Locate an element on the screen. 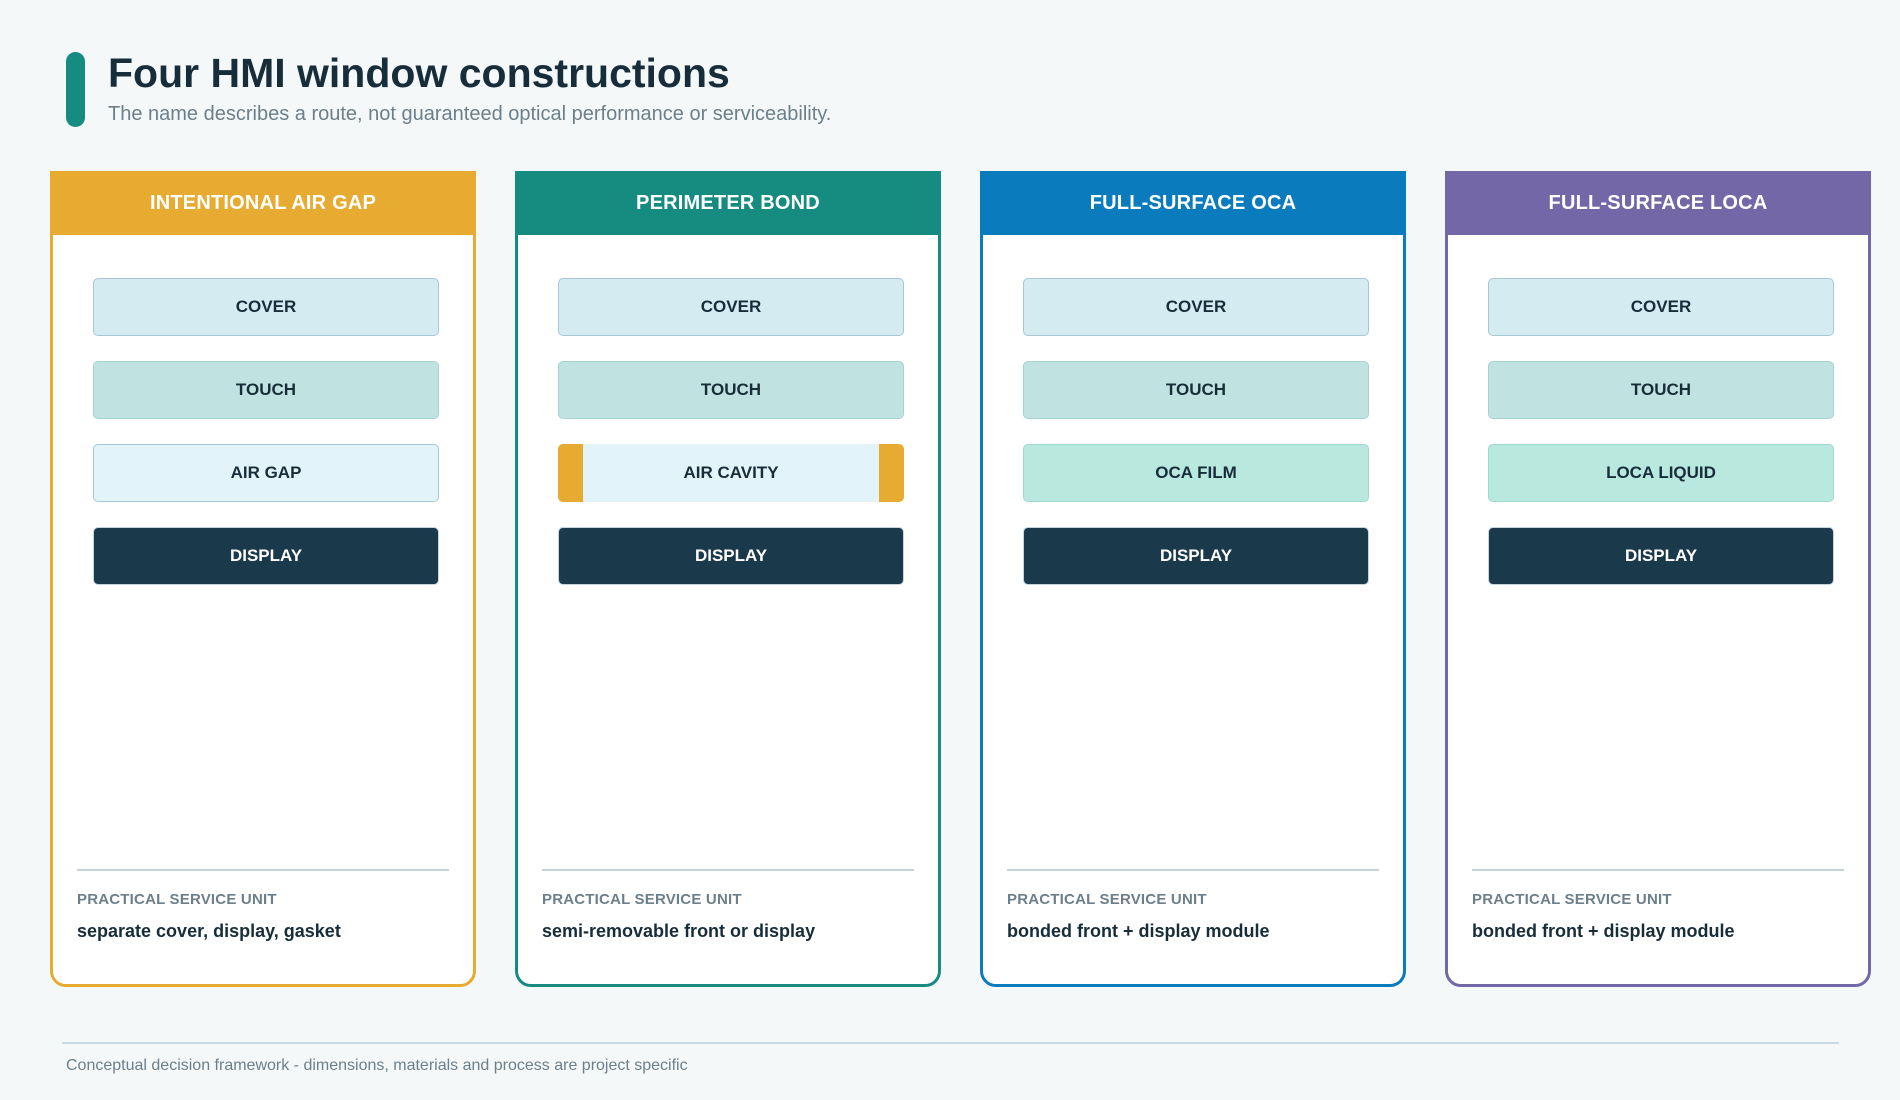 The width and height of the screenshot is (1900, 1100). layer-stack: COVER TOUCH LOCA LIQUID DISPLAY is located at coordinates (1661, 444).